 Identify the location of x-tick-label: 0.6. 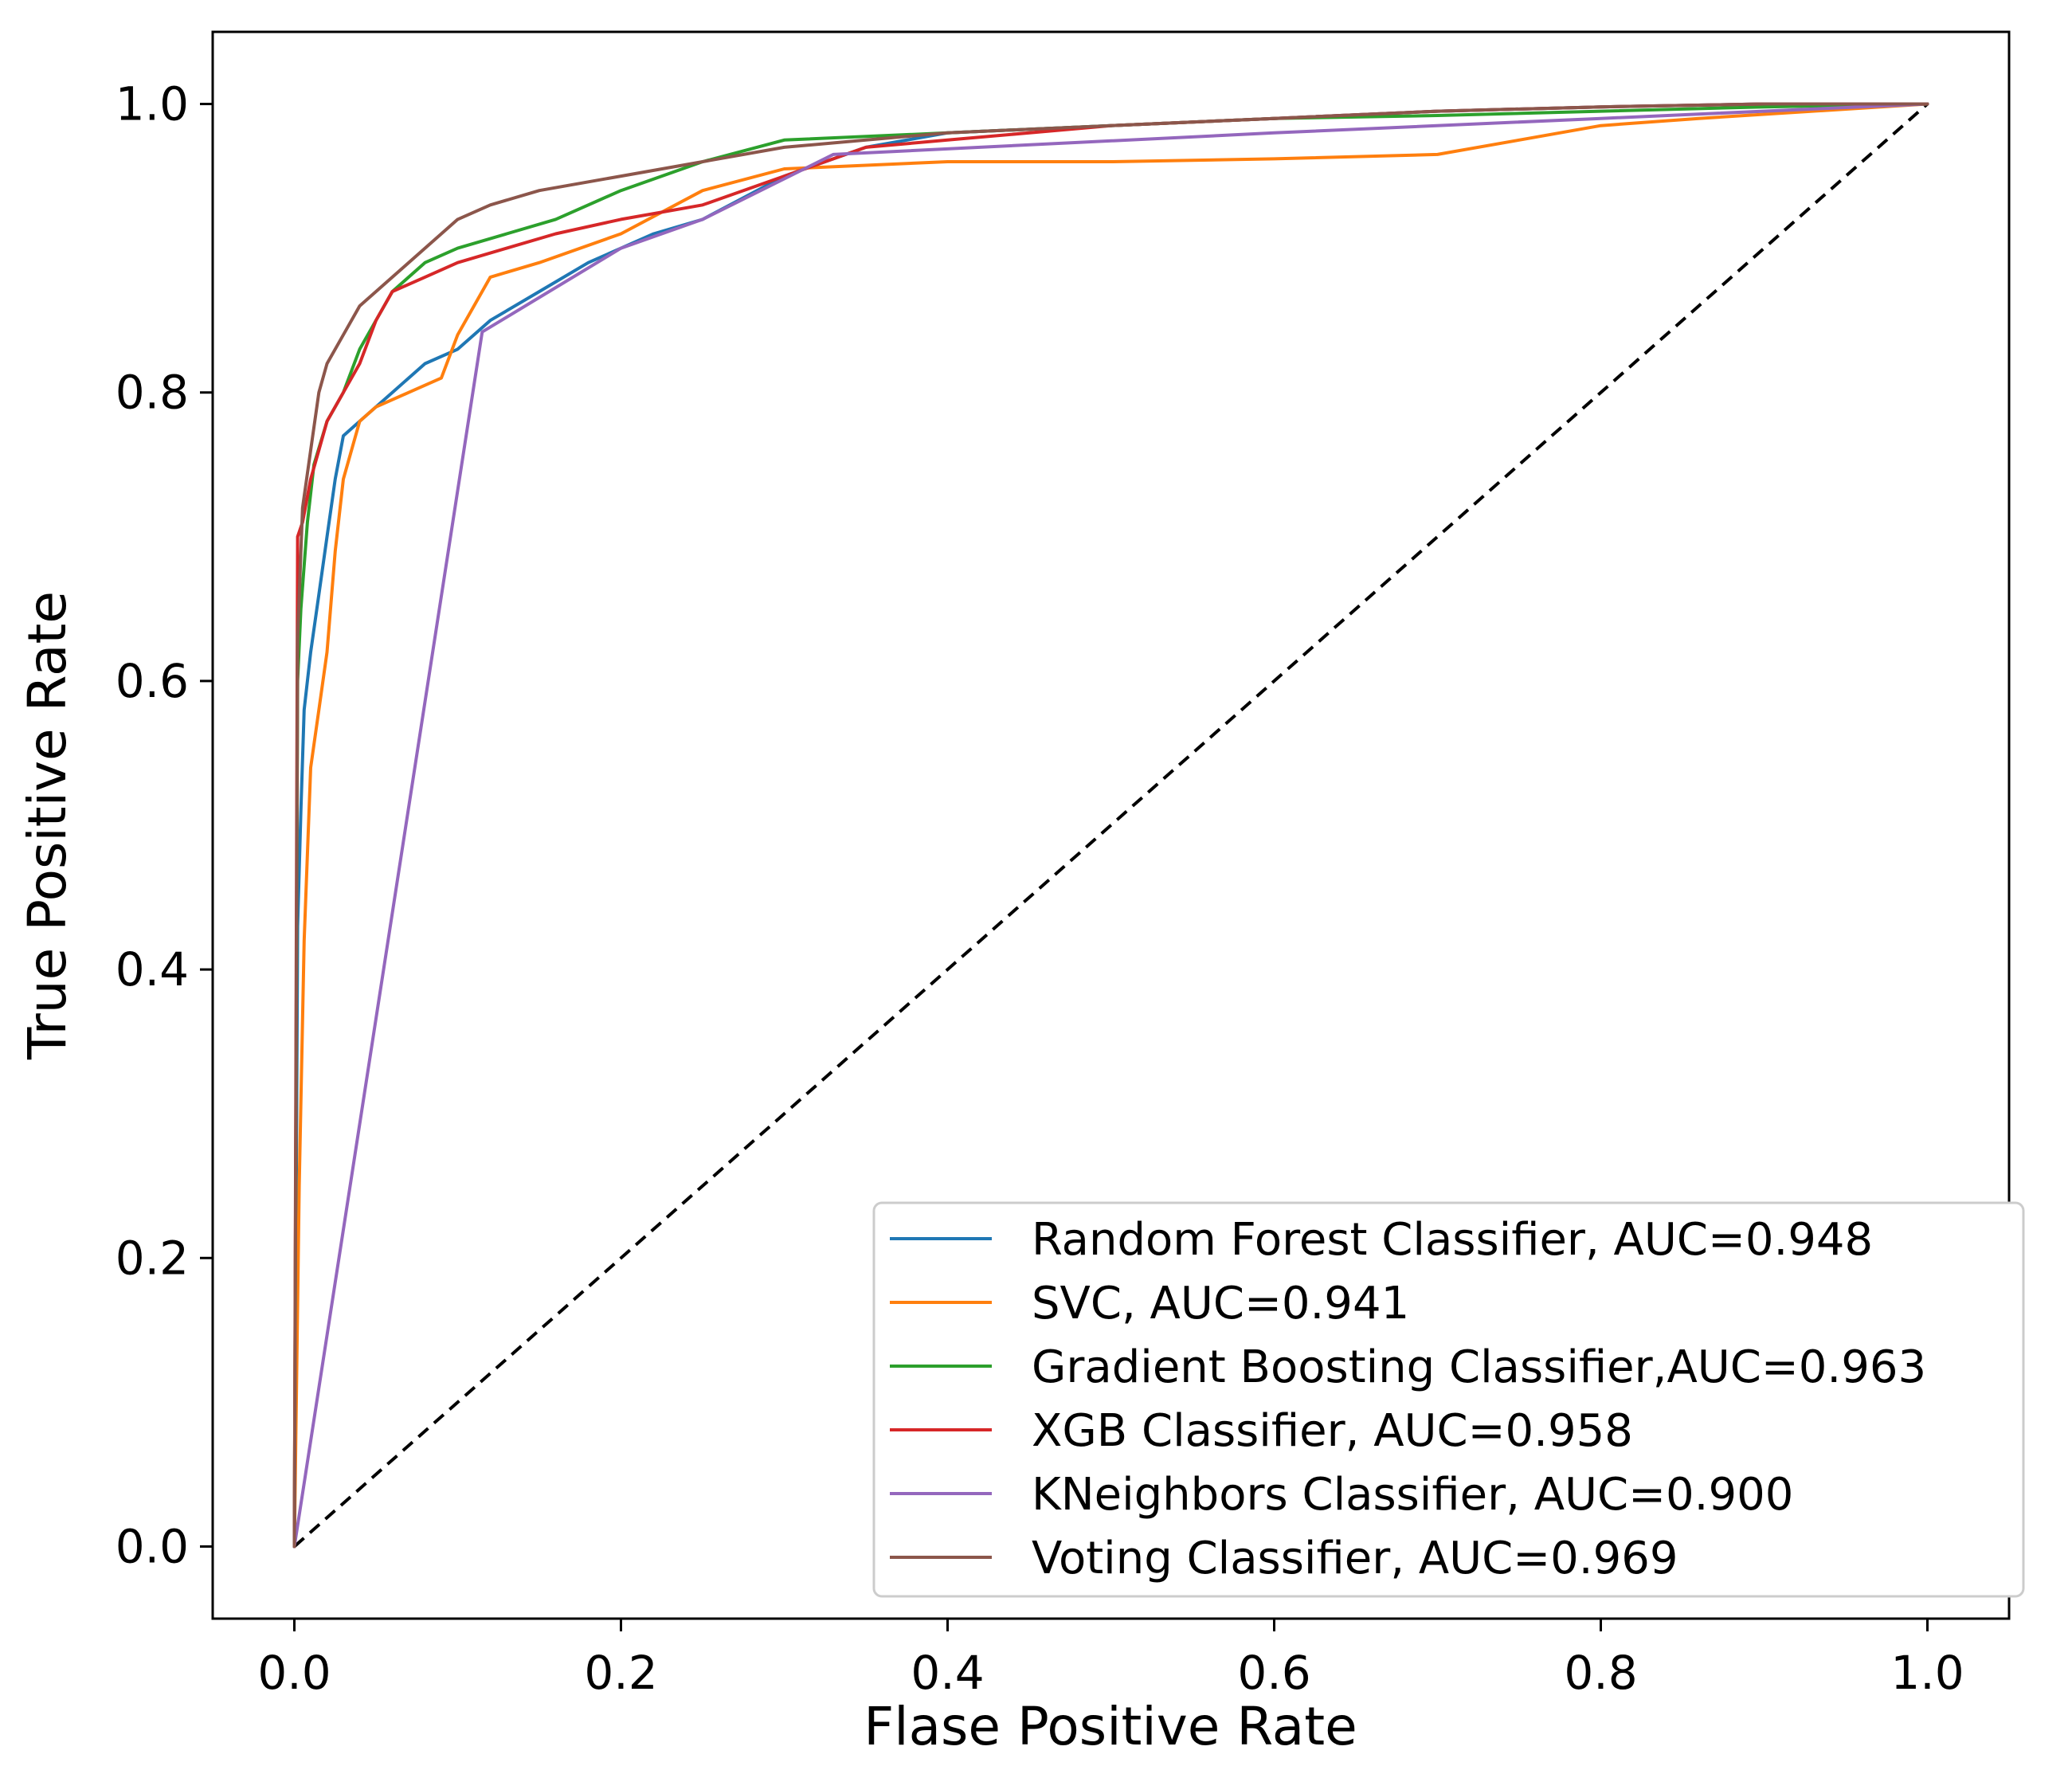
(1273, 1673).